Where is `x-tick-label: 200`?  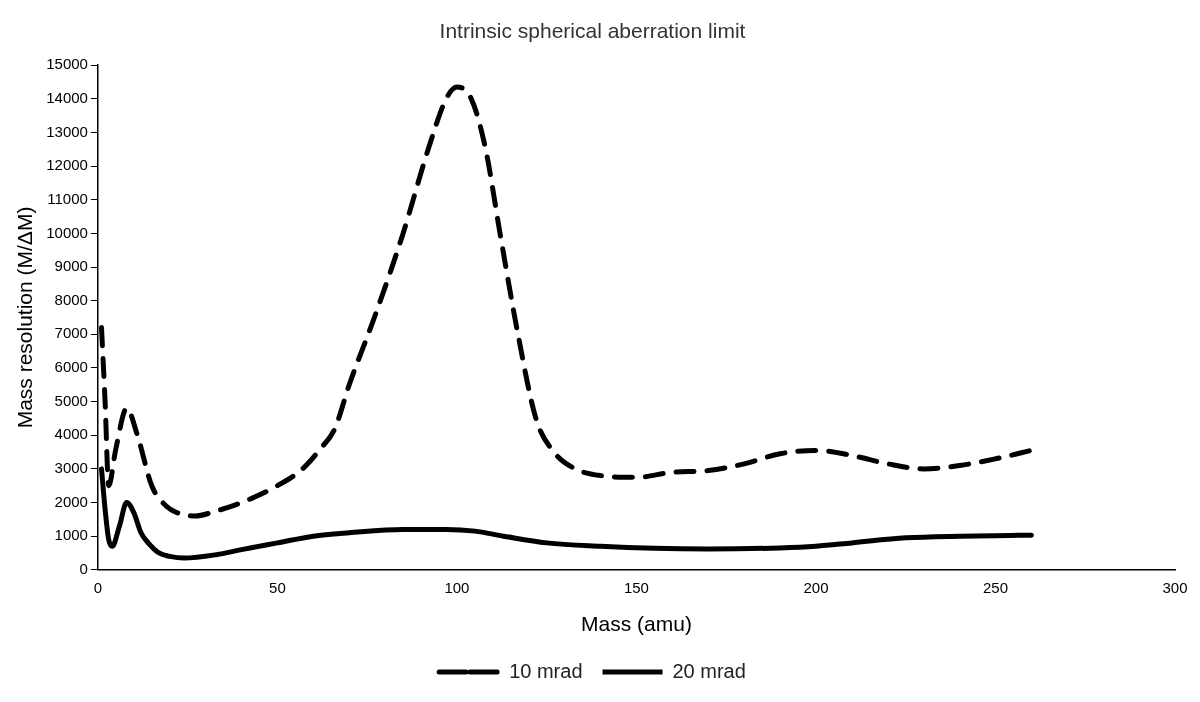
x-tick-label: 200 is located at coordinates (816, 587).